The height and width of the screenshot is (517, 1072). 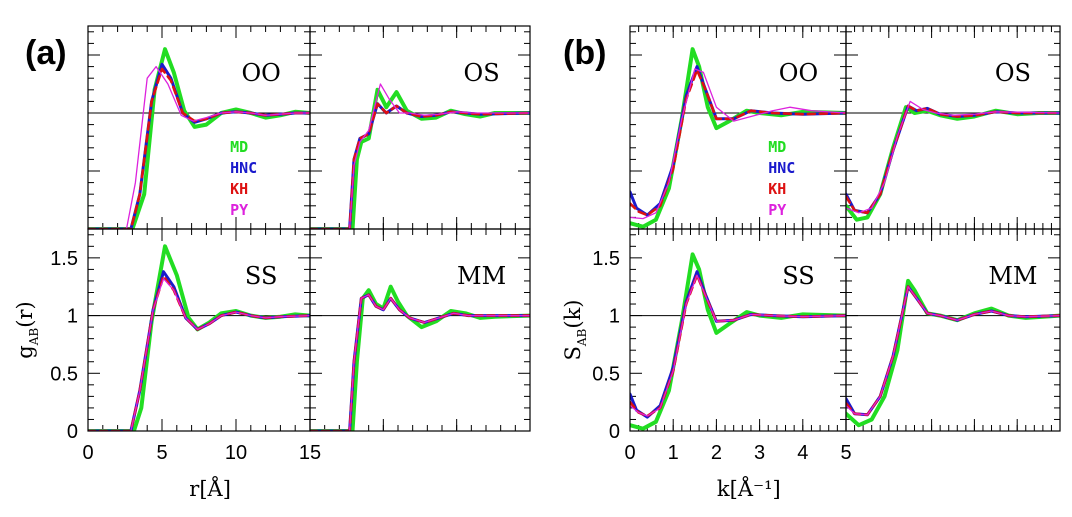 I want to click on y-axis-label: gAB(r), so click(x=27, y=329).